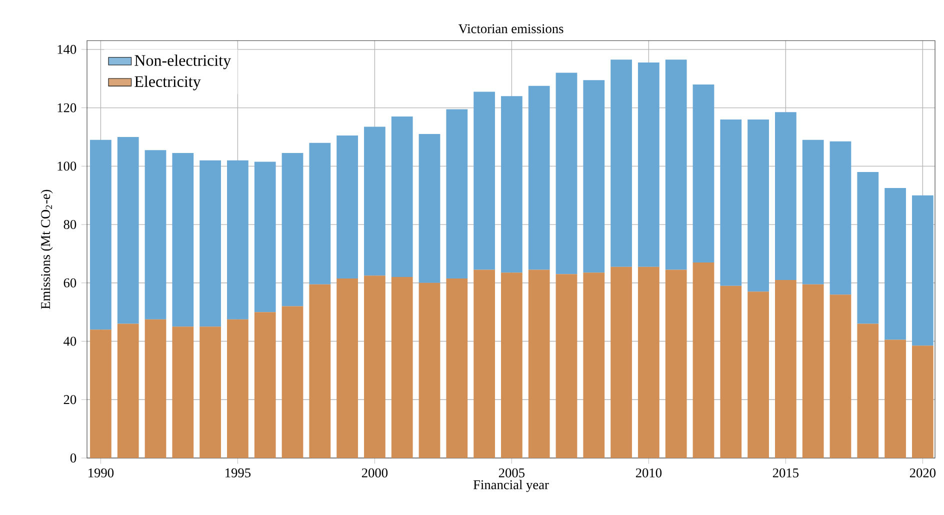 This screenshot has width=944, height=515. I want to click on x-tick-label: 2020, so click(923, 473).